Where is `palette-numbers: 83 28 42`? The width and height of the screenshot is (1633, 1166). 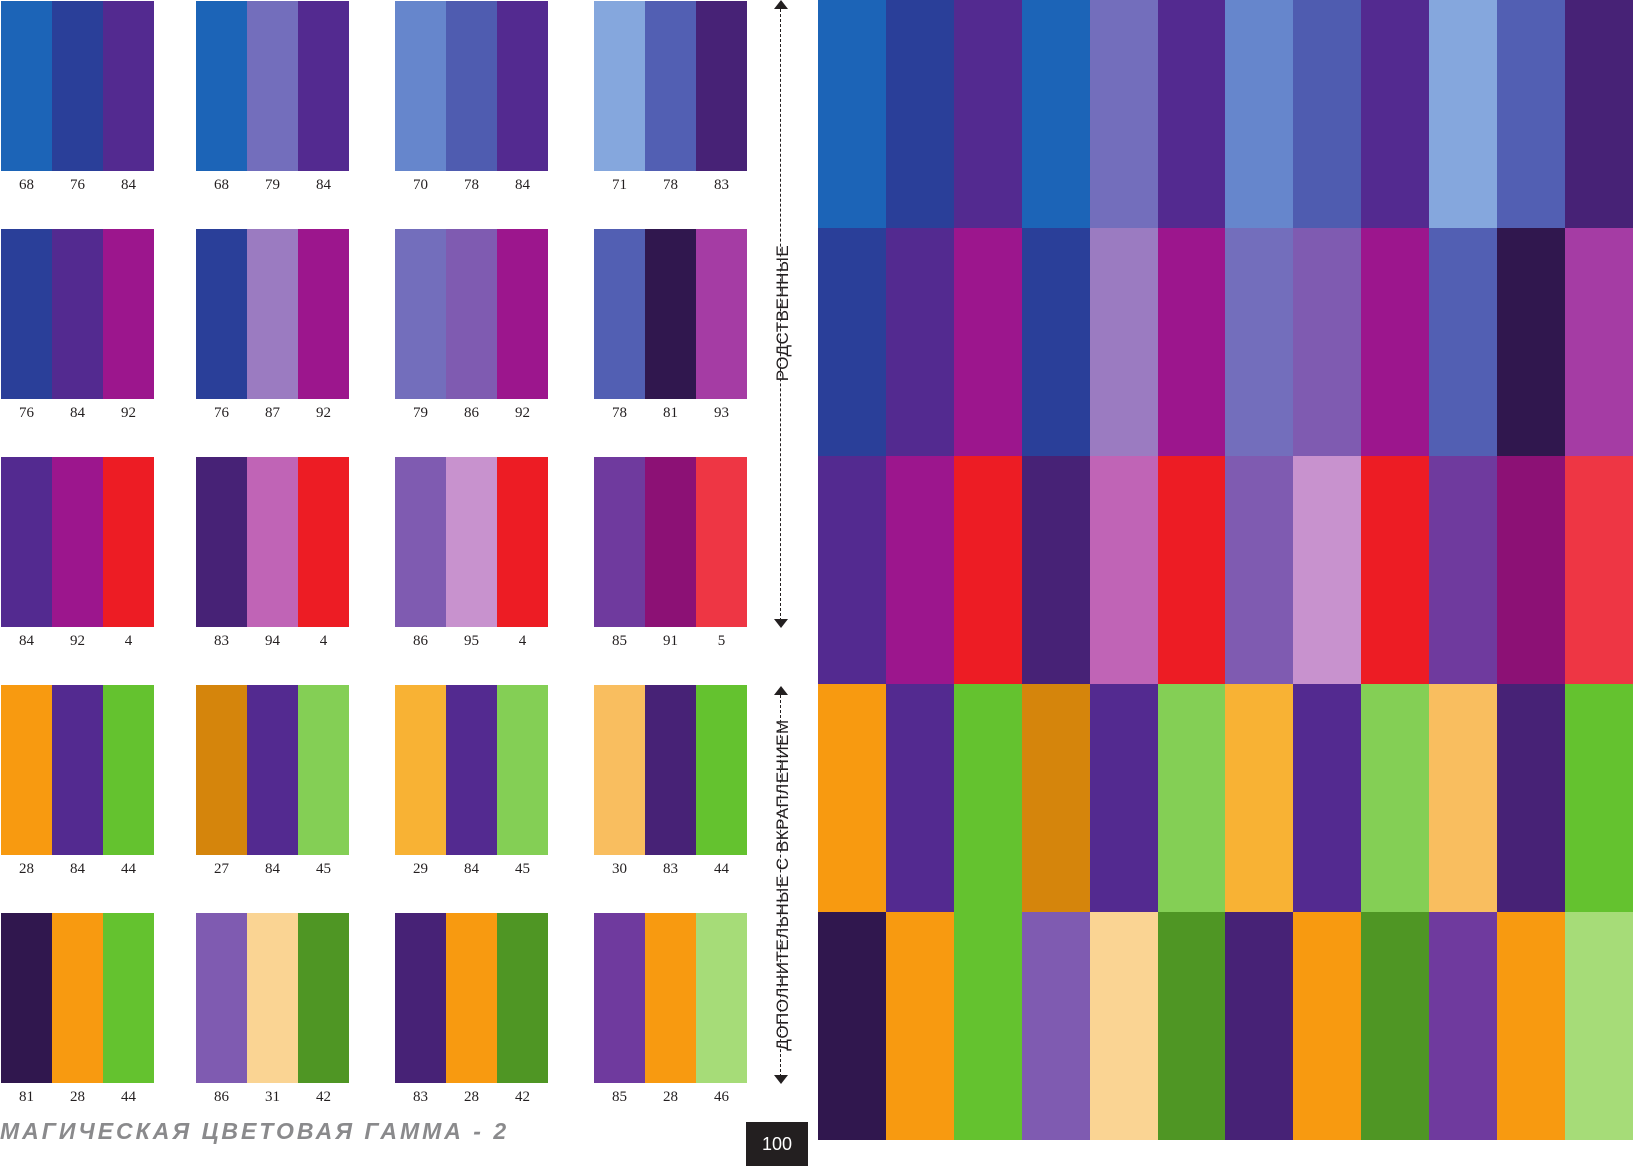 palette-numbers: 83 28 42 is located at coordinates (471, 1097).